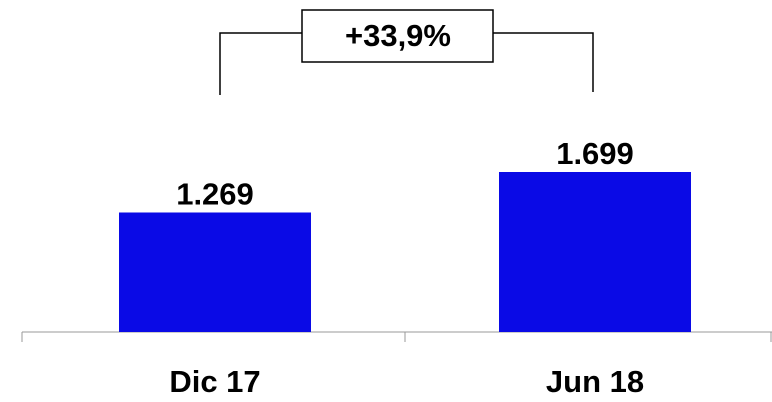 The width and height of the screenshot is (772, 402). Describe the element at coordinates (260, 63) in the screenshot. I see `bracket-left` at that location.